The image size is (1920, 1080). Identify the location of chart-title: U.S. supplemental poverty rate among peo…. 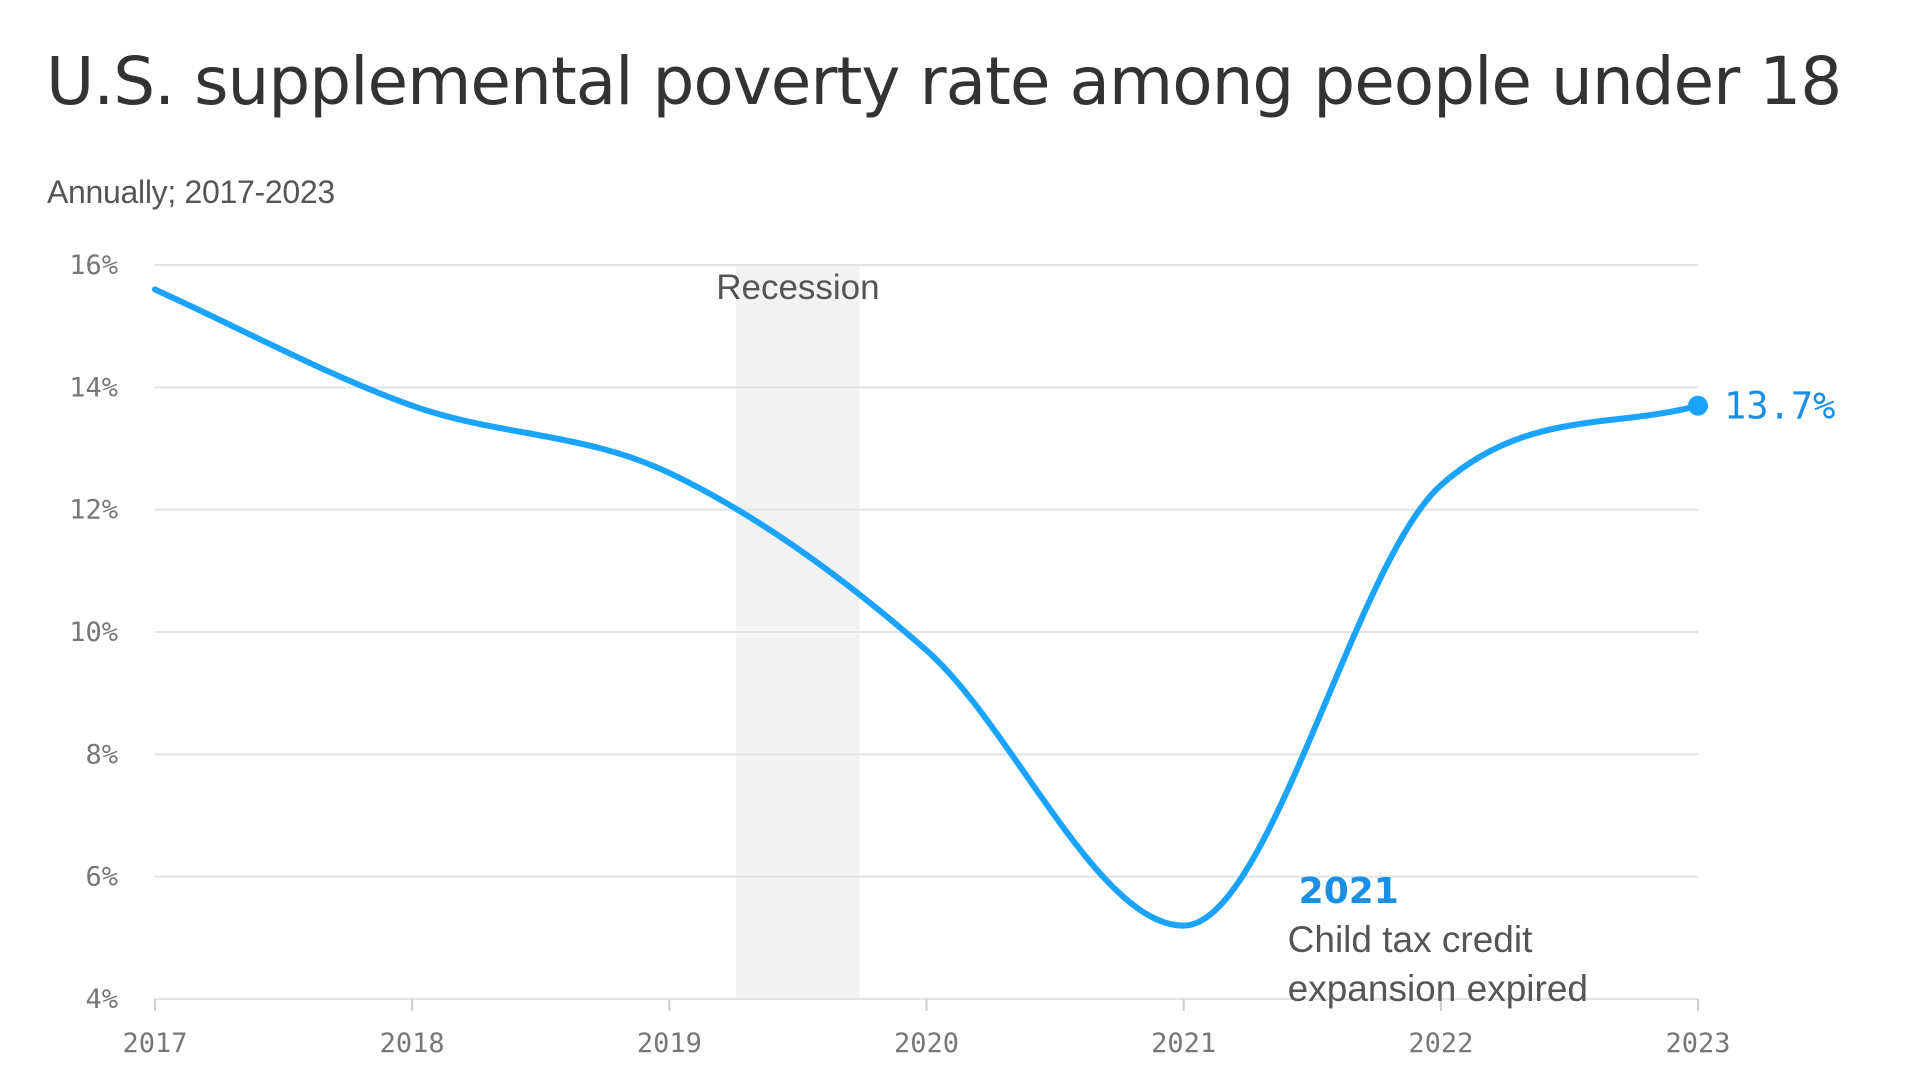
(944, 81).